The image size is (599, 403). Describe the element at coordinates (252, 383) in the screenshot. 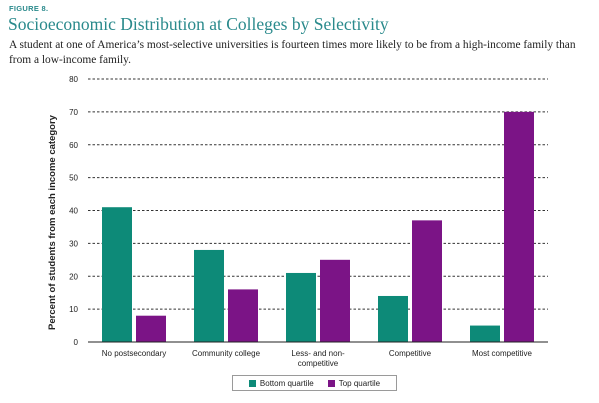

I see `legend-swatch-bottom-quartile` at that location.